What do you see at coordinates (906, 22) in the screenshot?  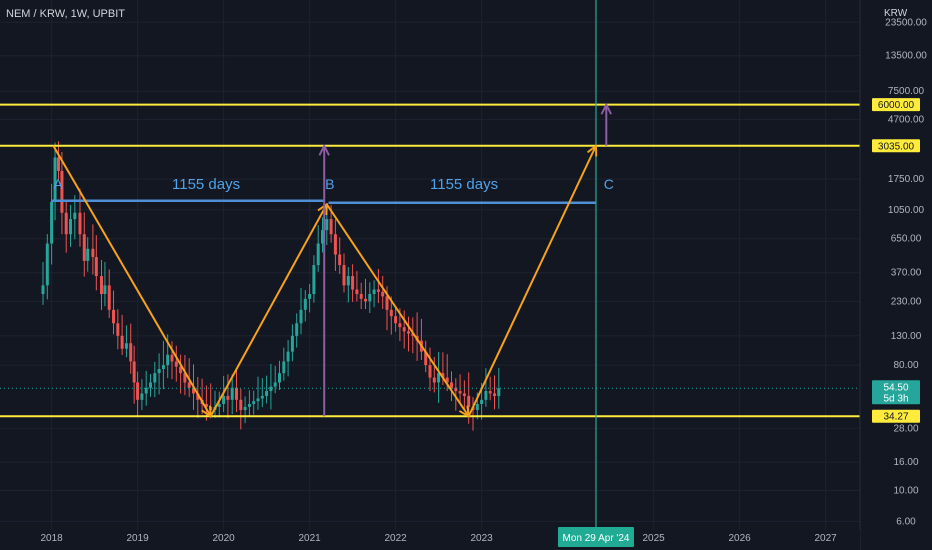 I see `y-tick-label: 23500.00` at bounding box center [906, 22].